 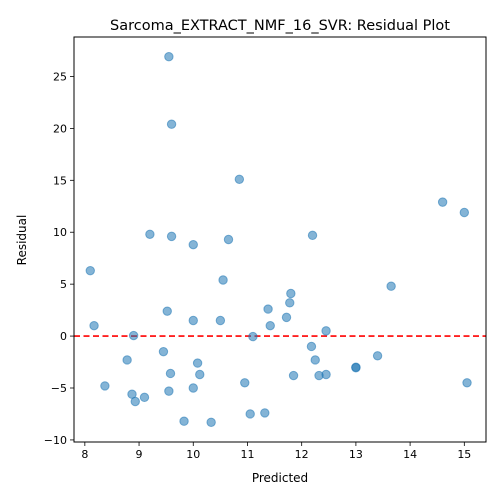 I want to click on y-tick-label: 10, so click(x=60, y=232).